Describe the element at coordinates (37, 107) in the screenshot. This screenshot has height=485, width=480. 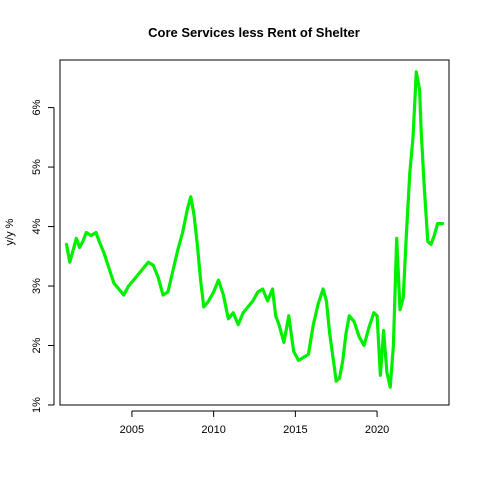
I see `y-tick-label: 6%` at that location.